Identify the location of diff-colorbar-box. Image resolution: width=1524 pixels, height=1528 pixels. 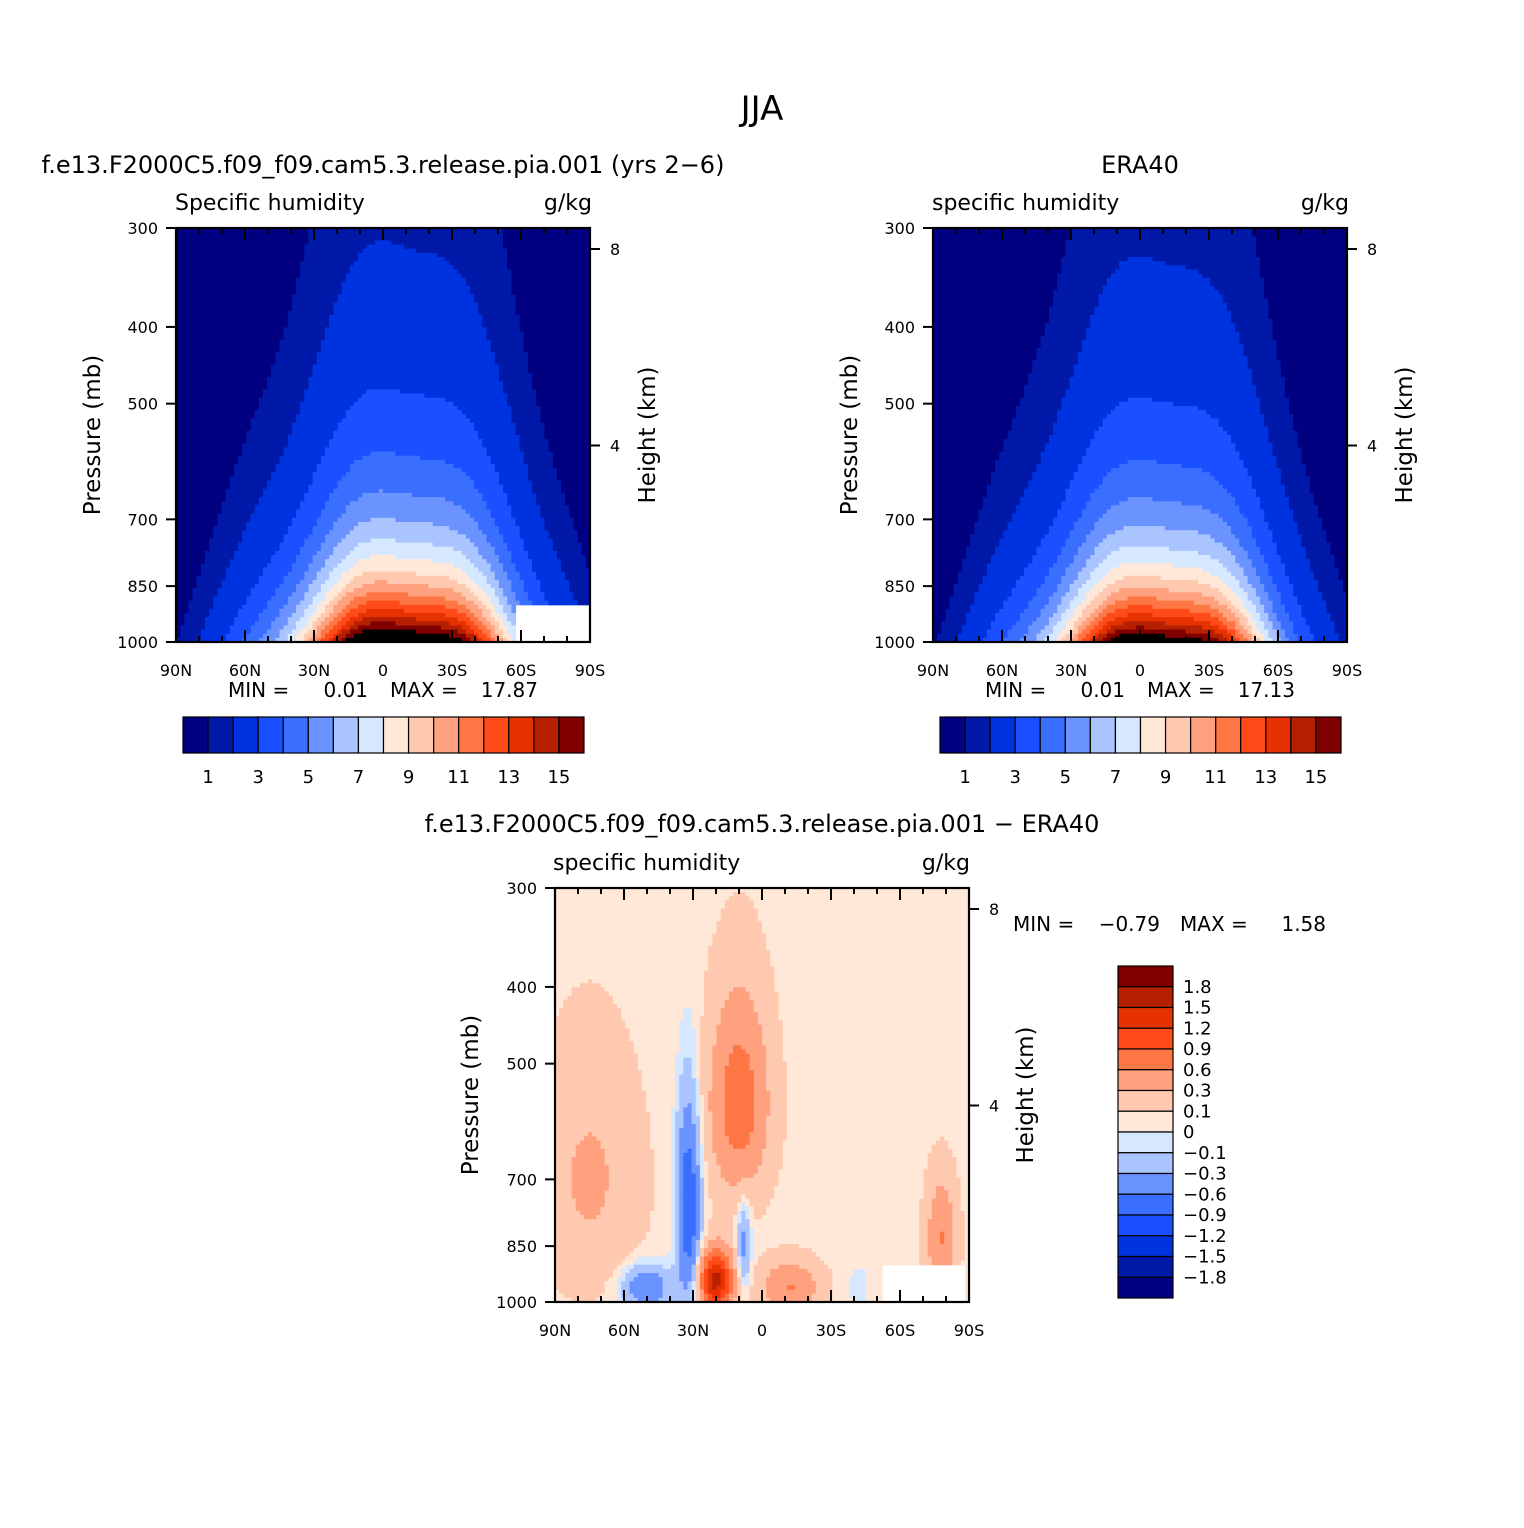
(1145, 1246).